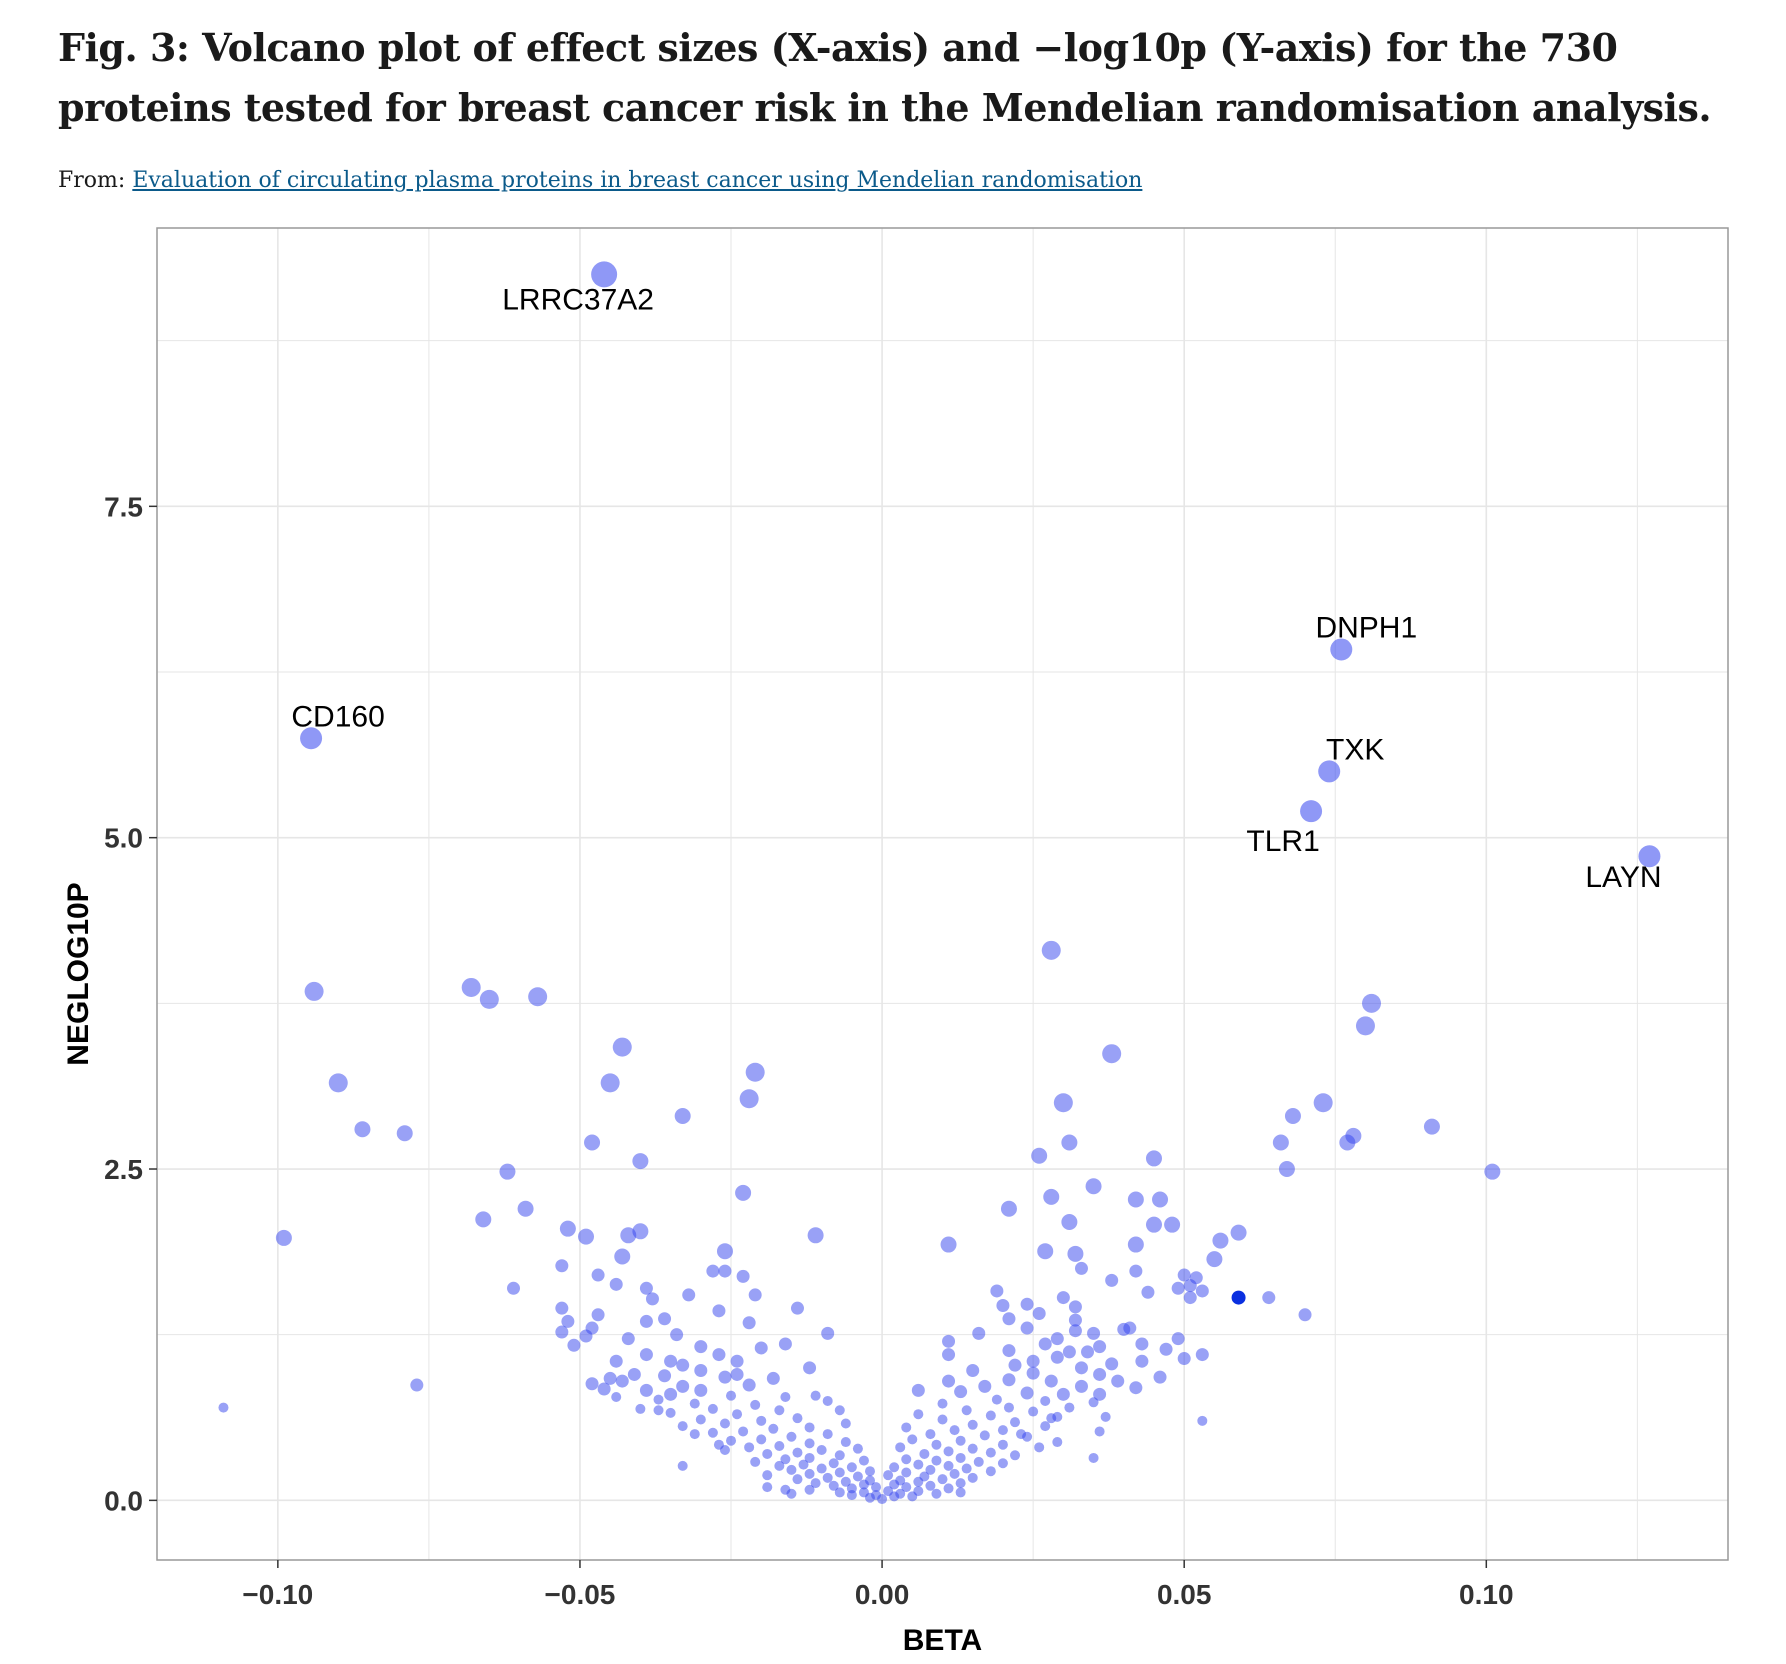  Describe the element at coordinates (130, 1003) in the screenshot. I see `y-axis-ticks: 0.0 2.5 5.0 7.5` at that location.